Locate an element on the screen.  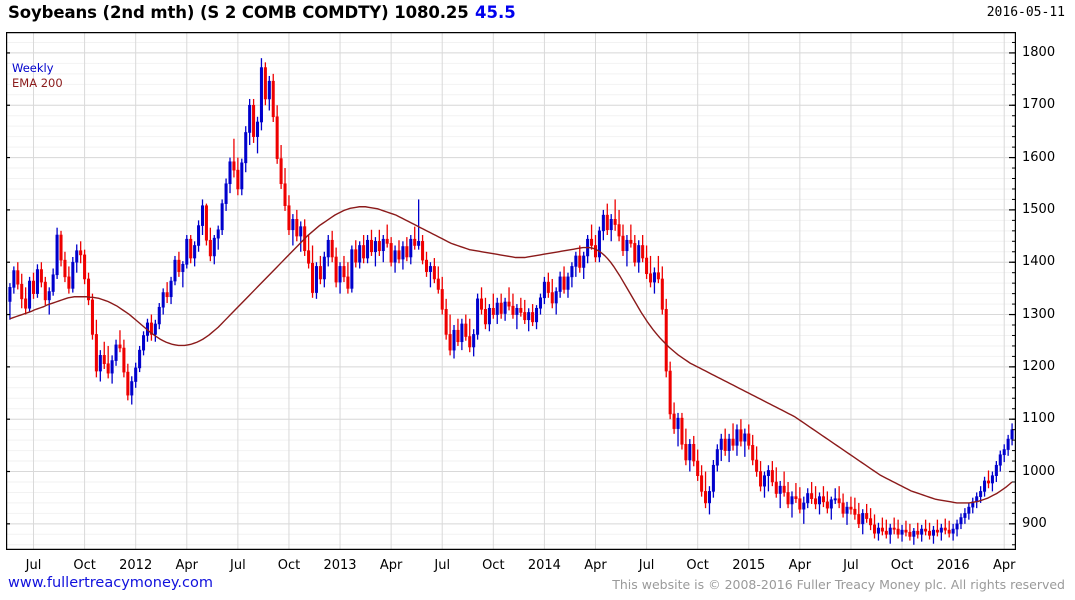
y-tick-label: 1800 is located at coordinates (1039, 52).